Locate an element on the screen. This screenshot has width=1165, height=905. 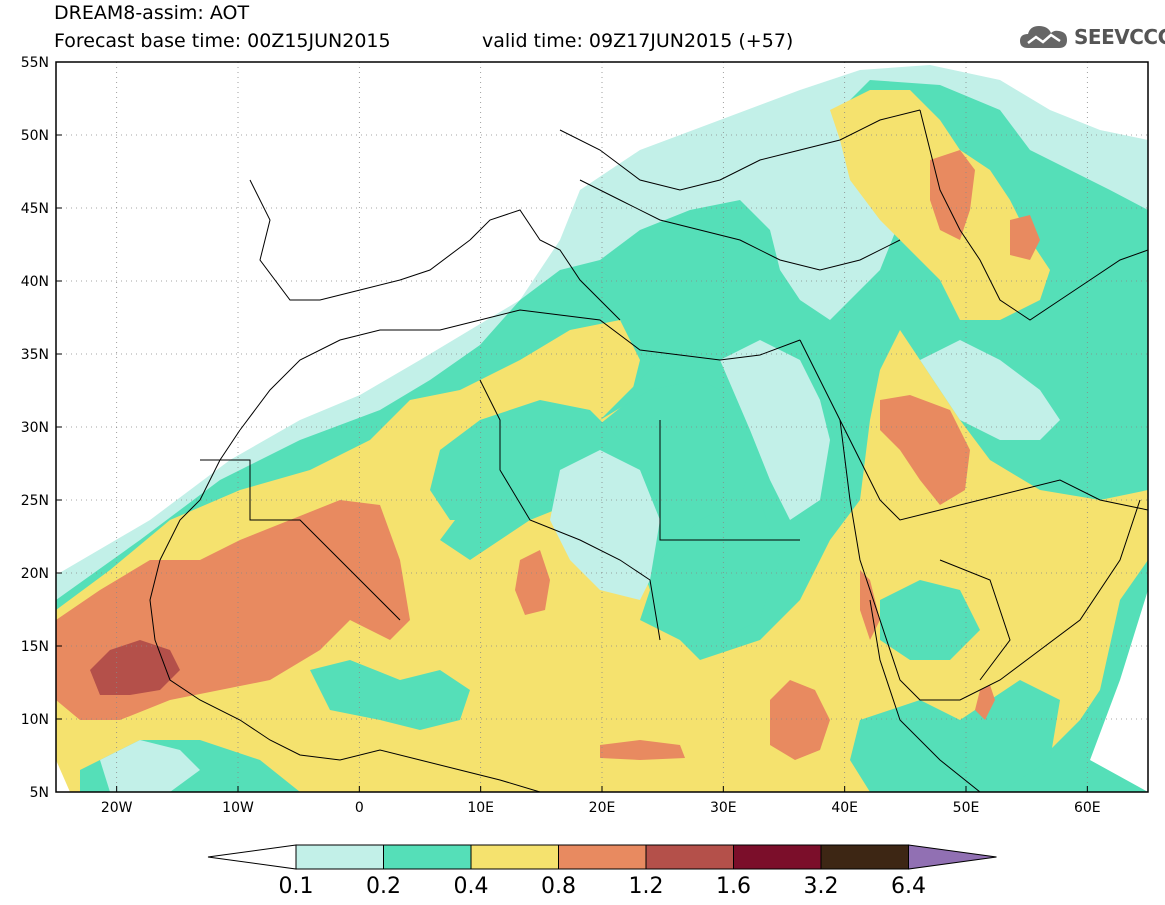
latitude-labels: 55N 50N 45N 40N 35N 30N 25N 20N 15N 10N 5N is located at coordinates (41, 428).